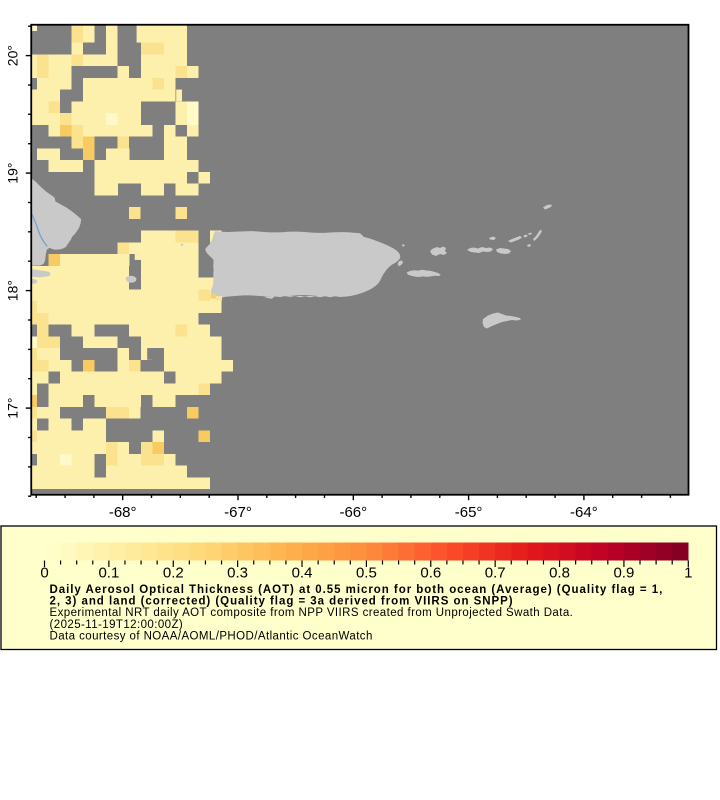 The image size is (720, 800). I want to click on svg-text: -64°, so click(584, 512).